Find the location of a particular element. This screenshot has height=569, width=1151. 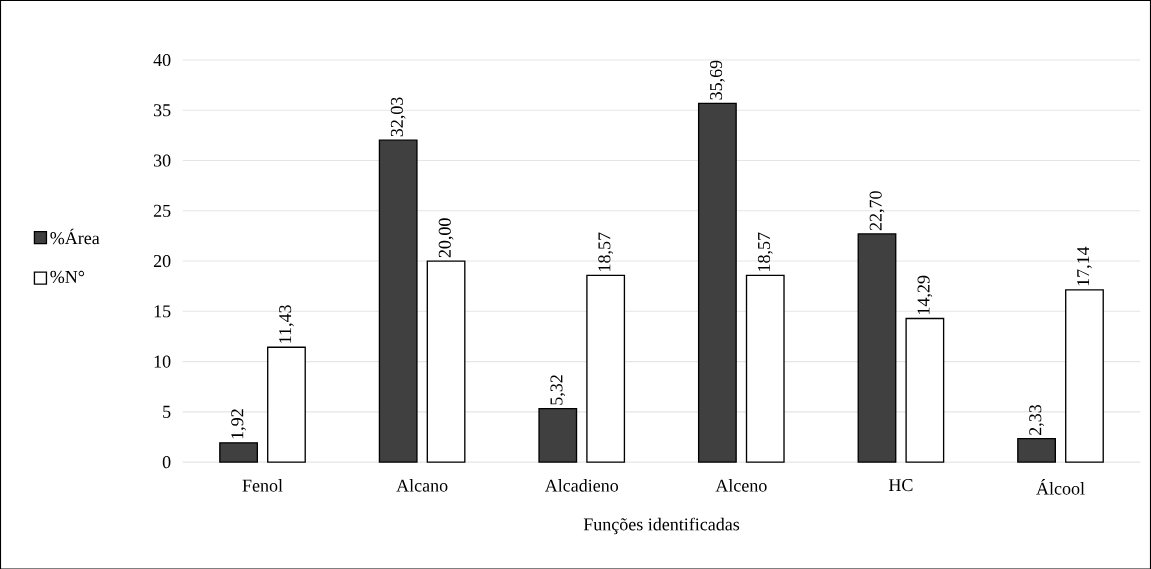

legend-label: %Área is located at coordinates (75, 236).